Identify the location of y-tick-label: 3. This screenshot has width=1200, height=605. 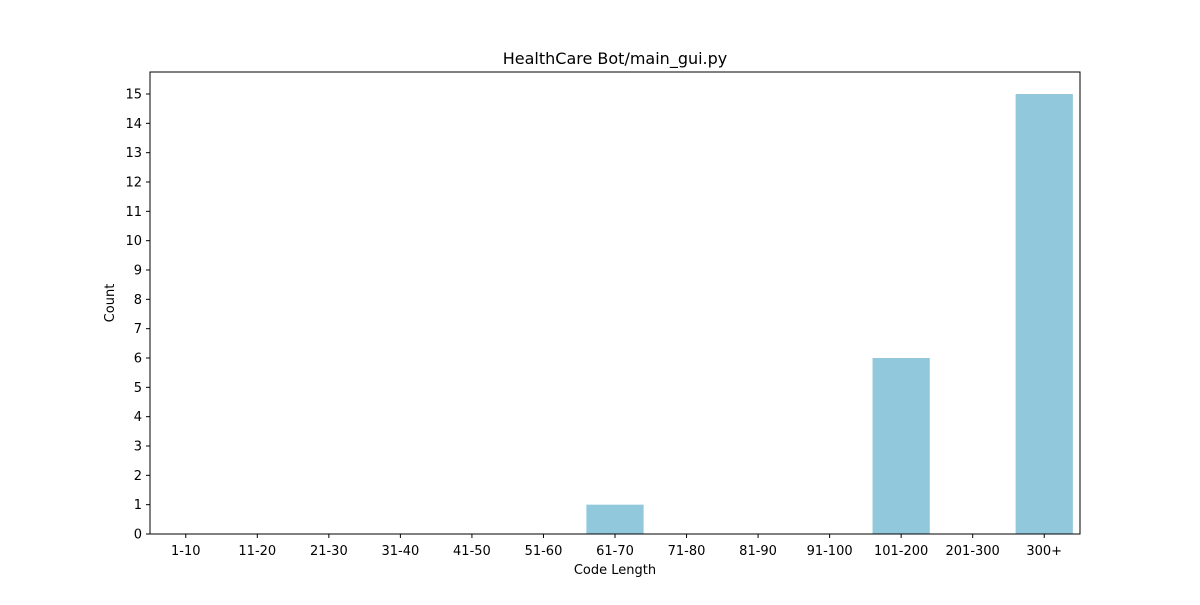
(138, 447).